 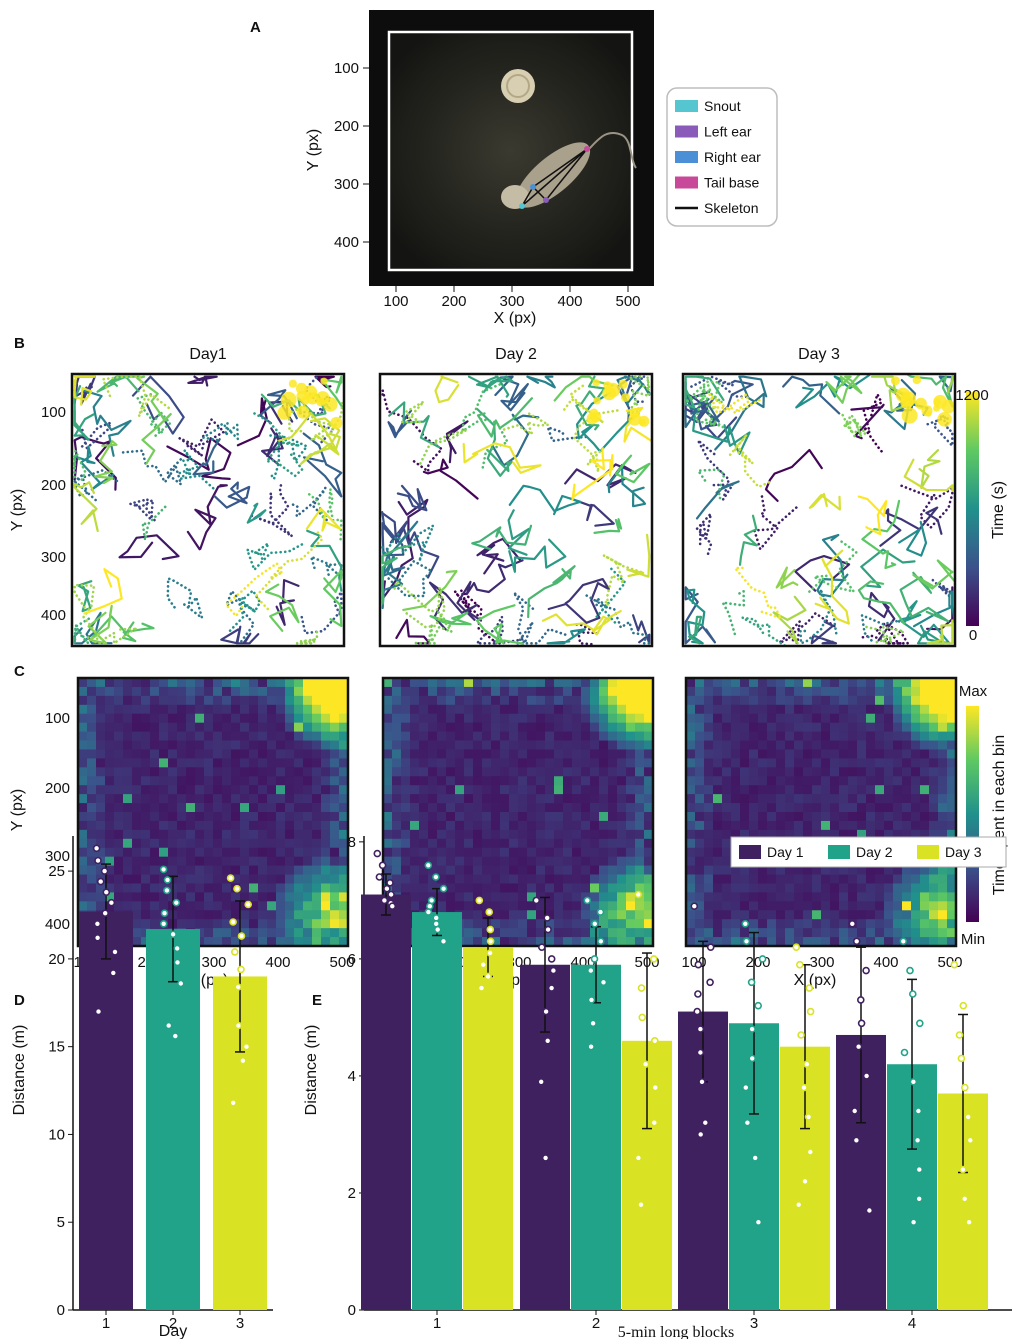 I want to click on a-x-tick-label: 200, so click(x=453, y=301).